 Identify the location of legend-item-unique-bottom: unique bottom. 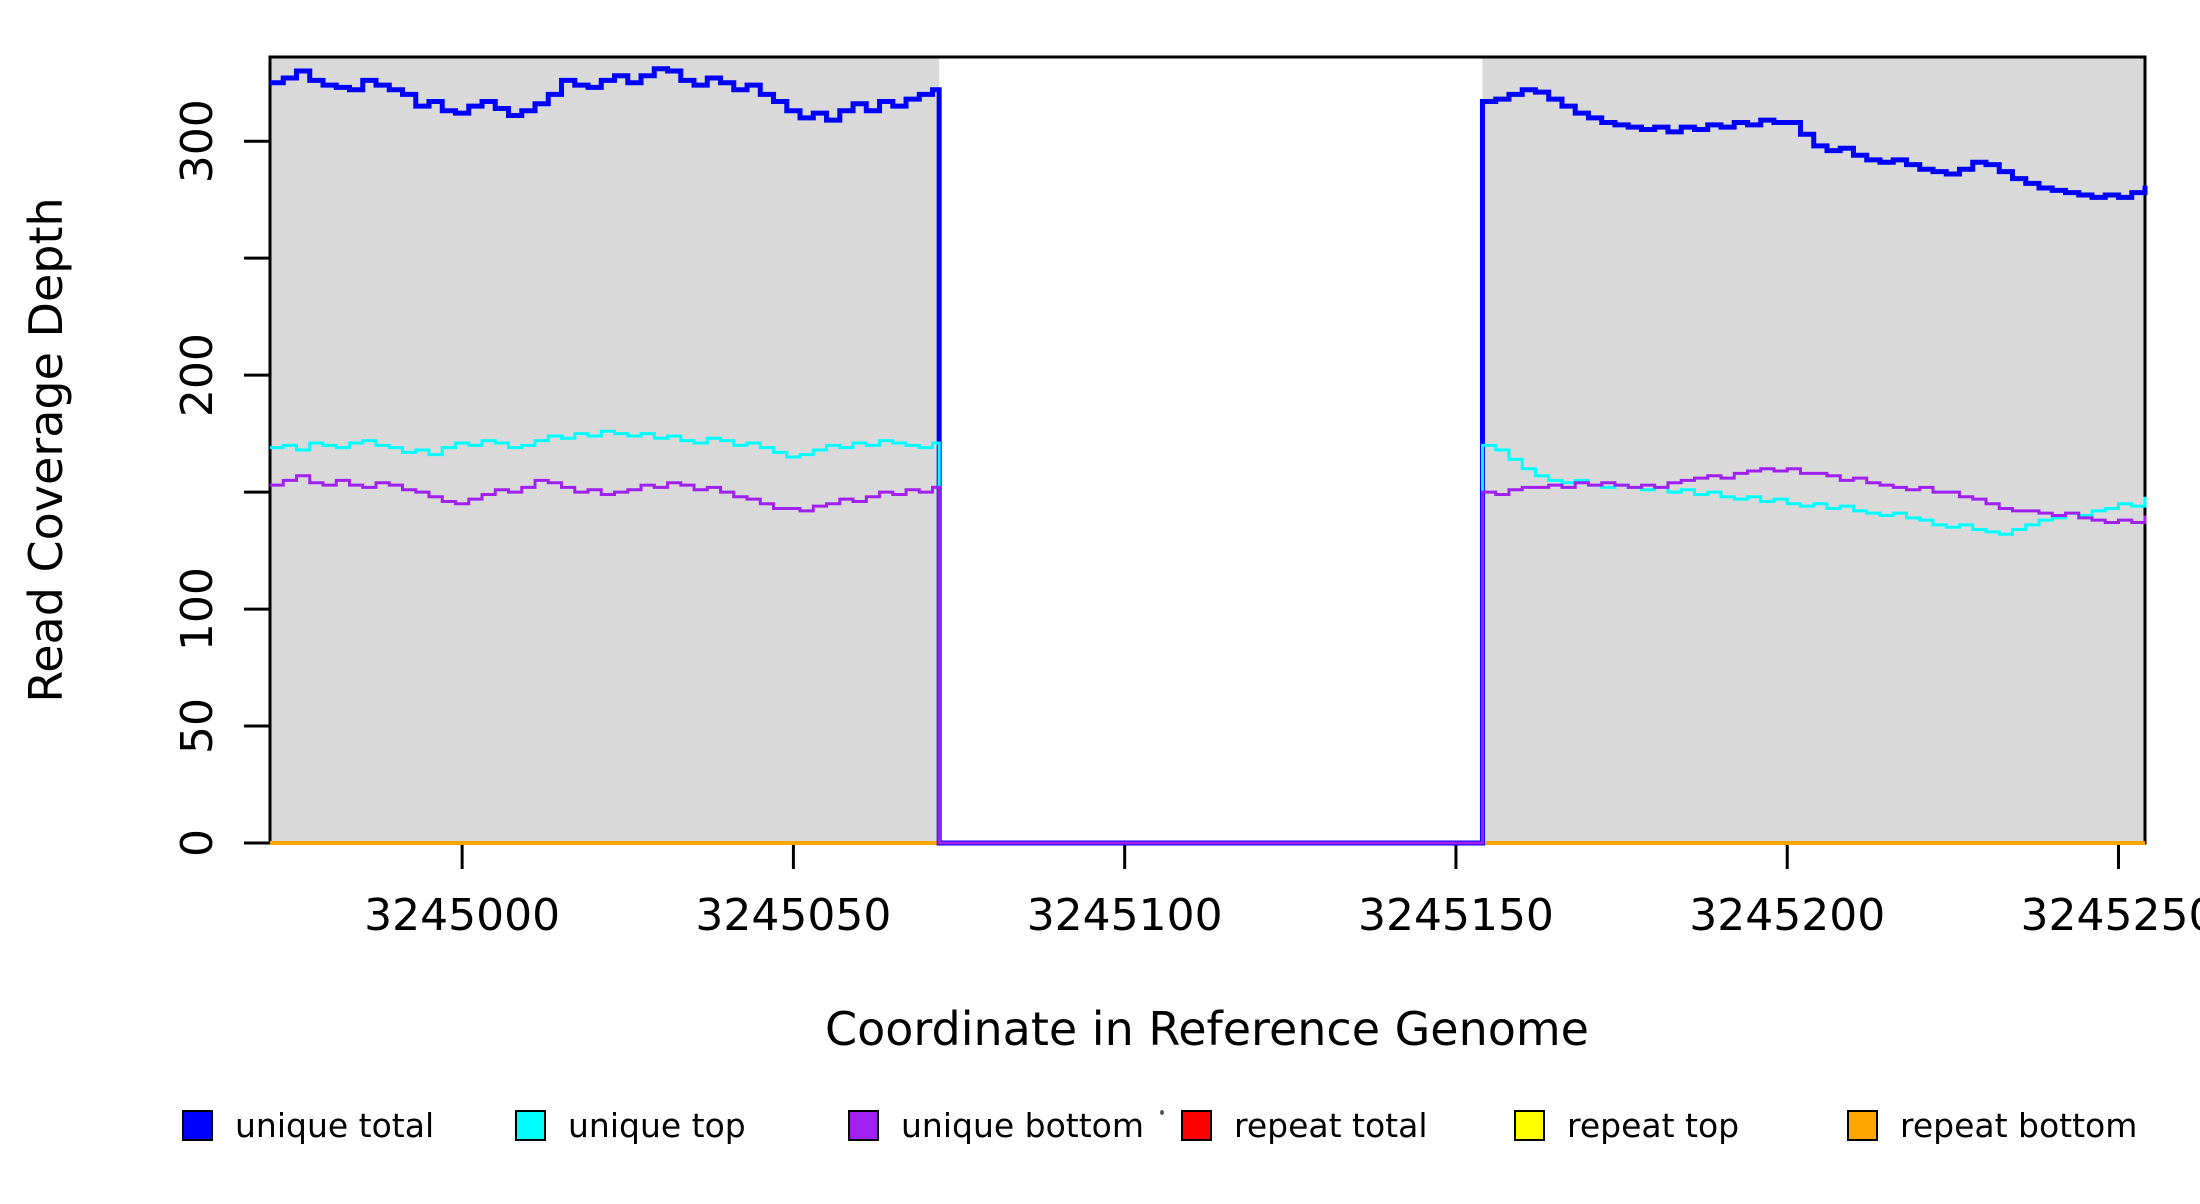
(1014, 1125).